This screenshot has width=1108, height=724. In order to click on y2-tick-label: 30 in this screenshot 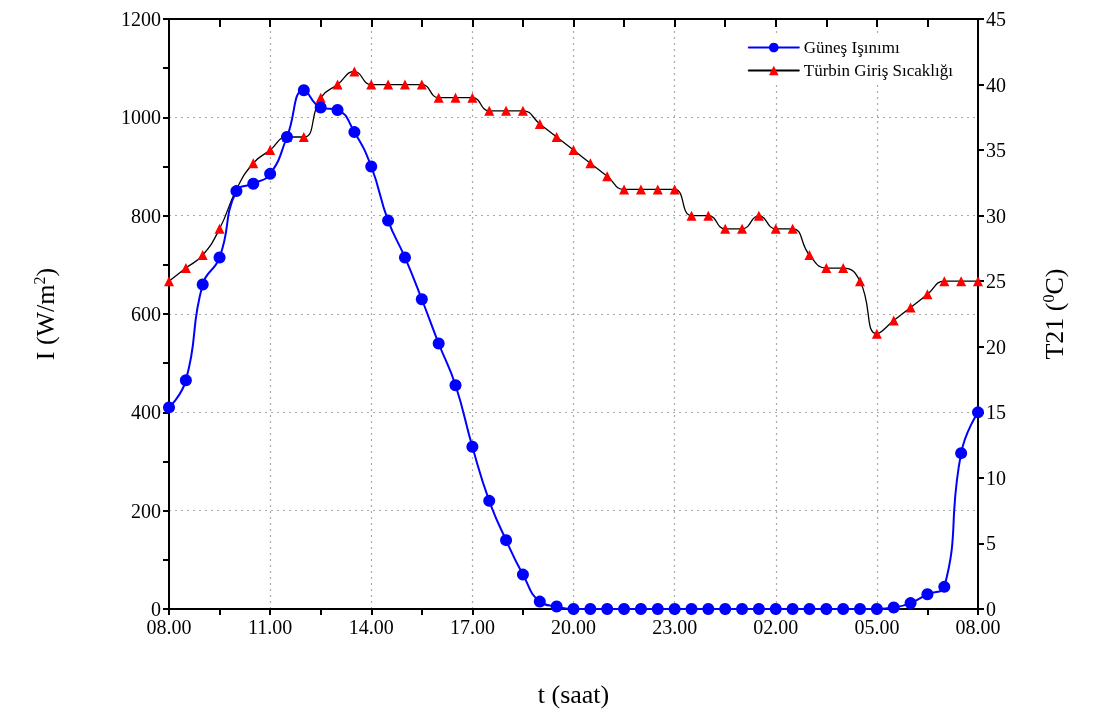, I will do `click(996, 215)`.